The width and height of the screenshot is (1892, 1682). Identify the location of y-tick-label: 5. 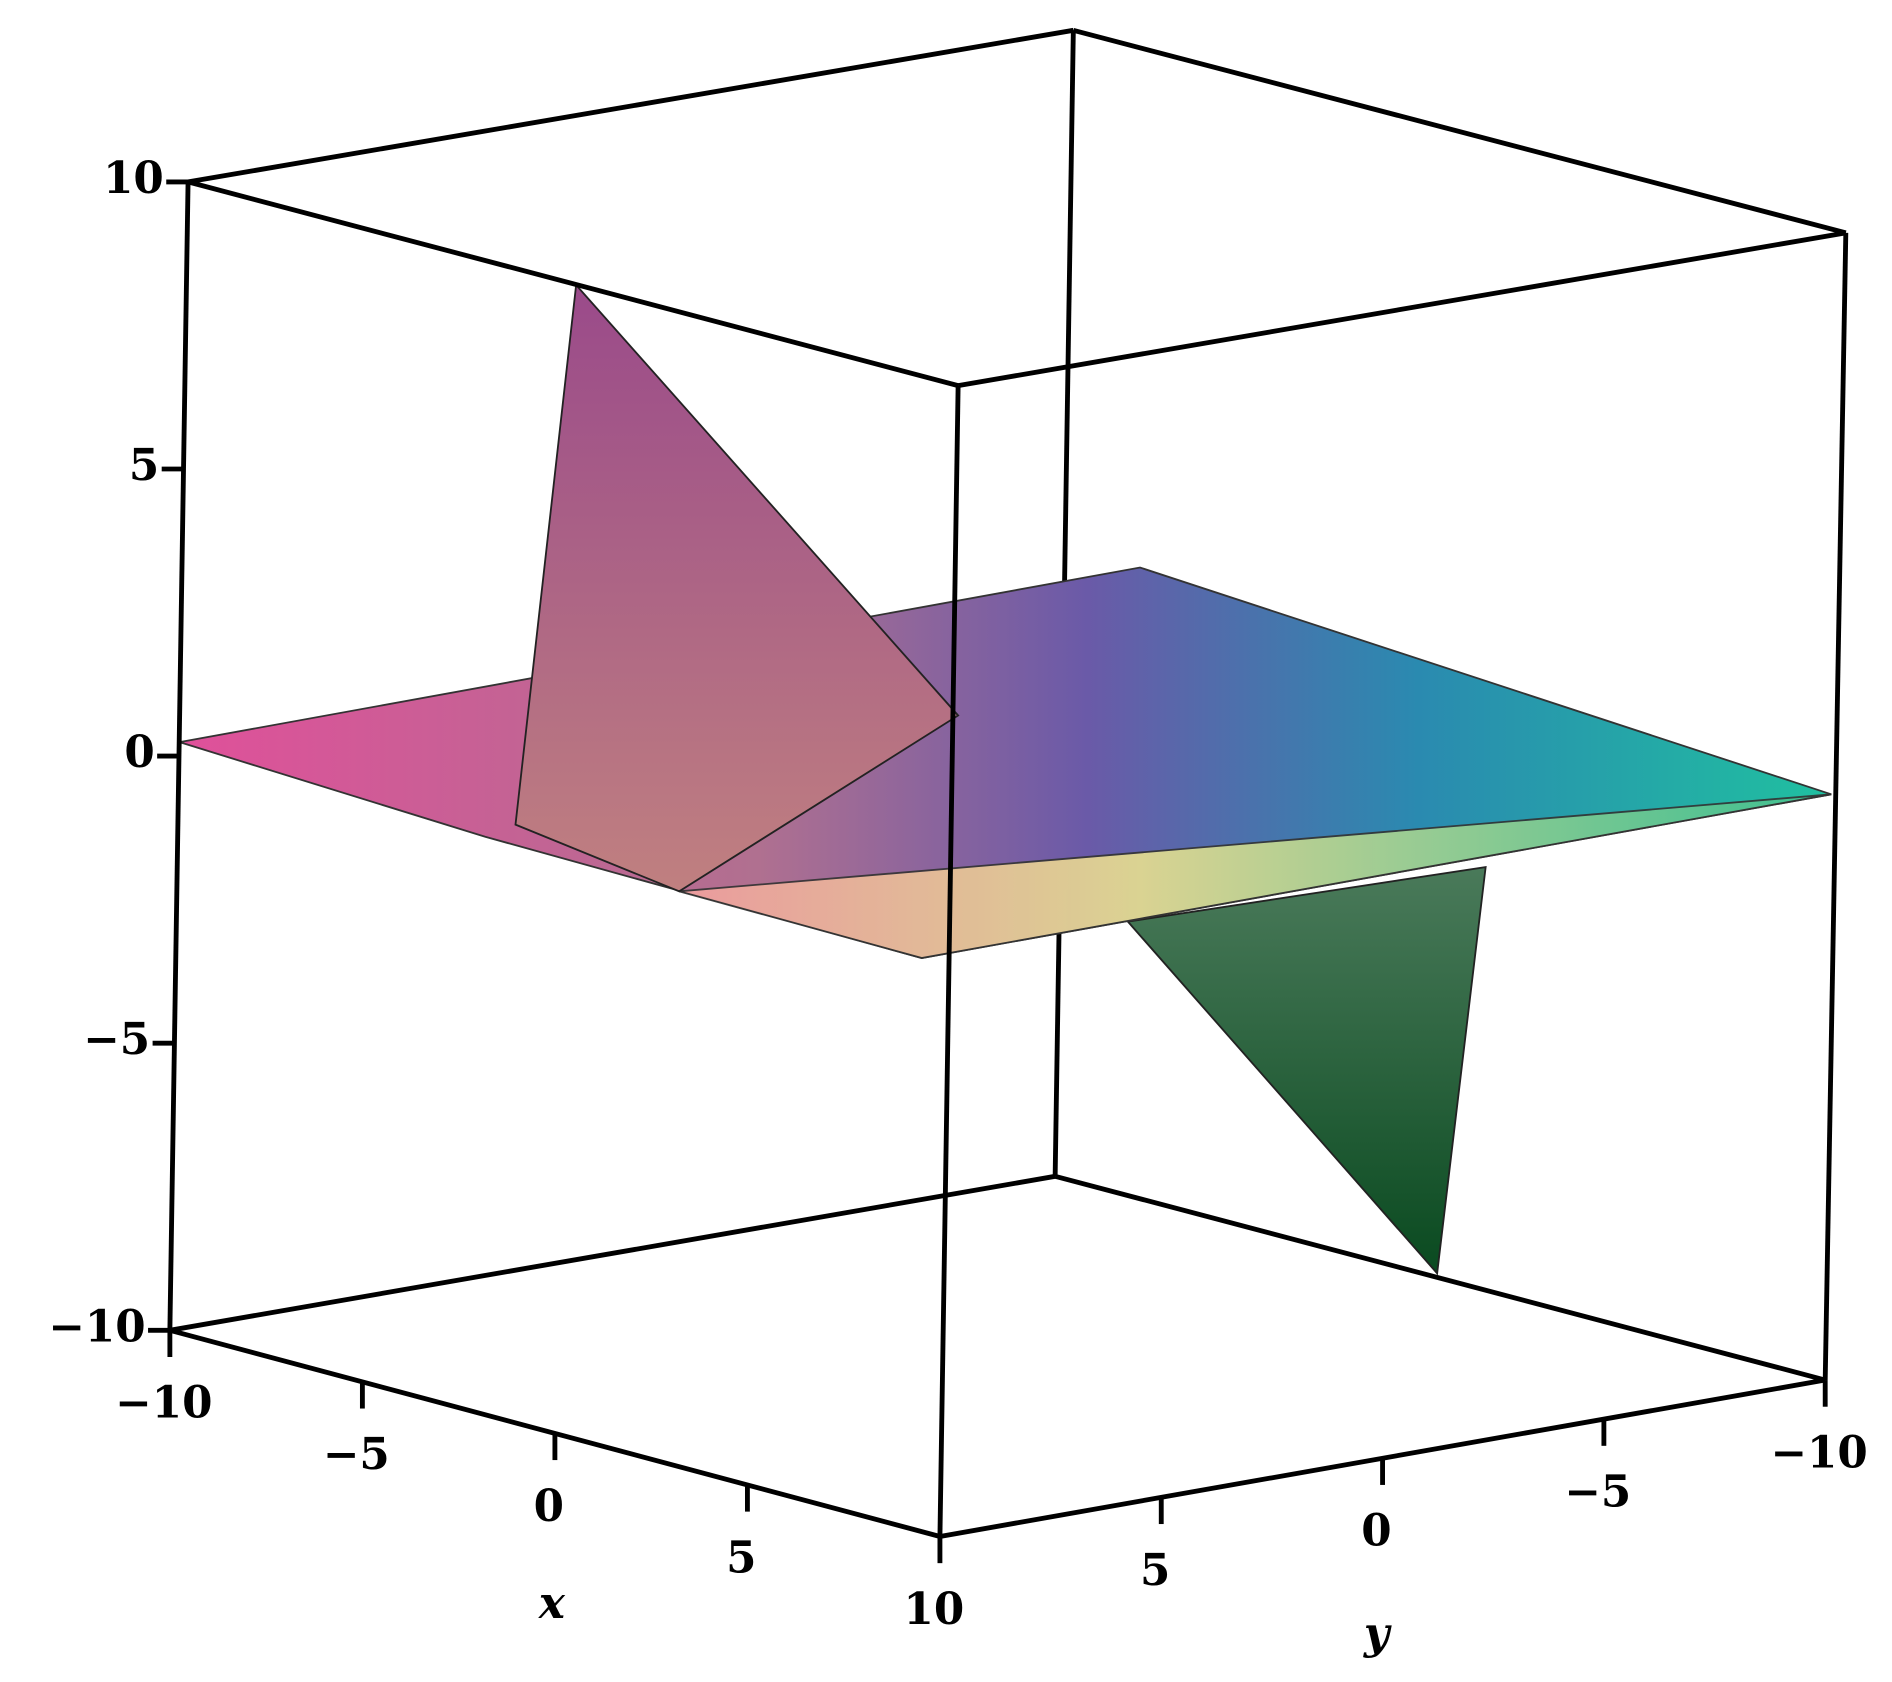
(1155, 1570).